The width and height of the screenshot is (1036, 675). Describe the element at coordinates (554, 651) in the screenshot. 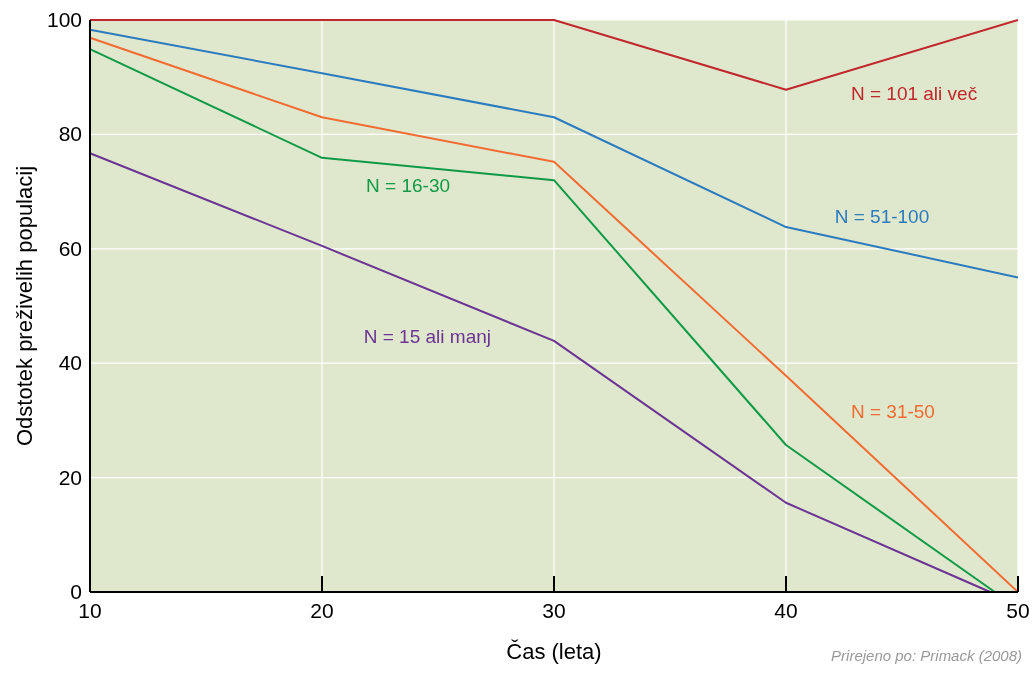

I see `x-axis-title: Čas (leta)` at that location.